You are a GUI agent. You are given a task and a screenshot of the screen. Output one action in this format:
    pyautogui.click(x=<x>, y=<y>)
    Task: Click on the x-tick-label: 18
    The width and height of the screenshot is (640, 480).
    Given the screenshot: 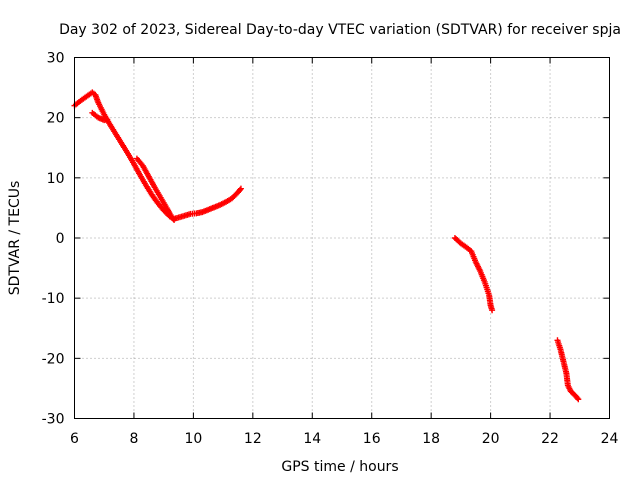 What is the action you would take?
    pyautogui.click(x=431, y=439)
    